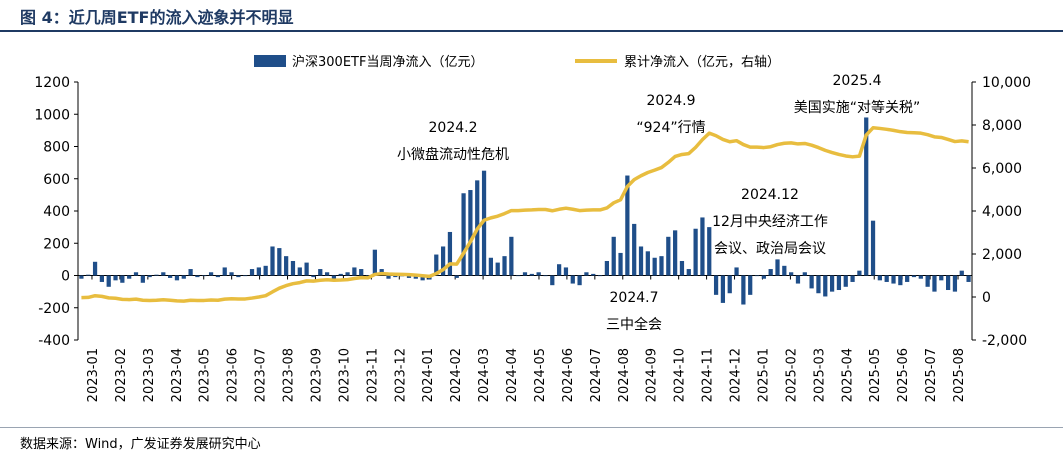 The height and width of the screenshot is (455, 1063). What do you see at coordinates (540, 375) in the screenshot?
I see `x-axis-tick-label: 2024-05` at bounding box center [540, 375].